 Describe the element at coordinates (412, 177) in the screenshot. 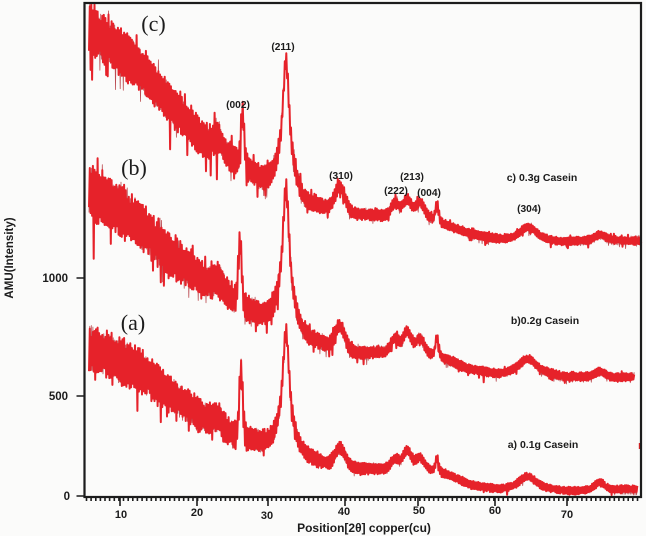

I see `svg-text: (213)` at that location.